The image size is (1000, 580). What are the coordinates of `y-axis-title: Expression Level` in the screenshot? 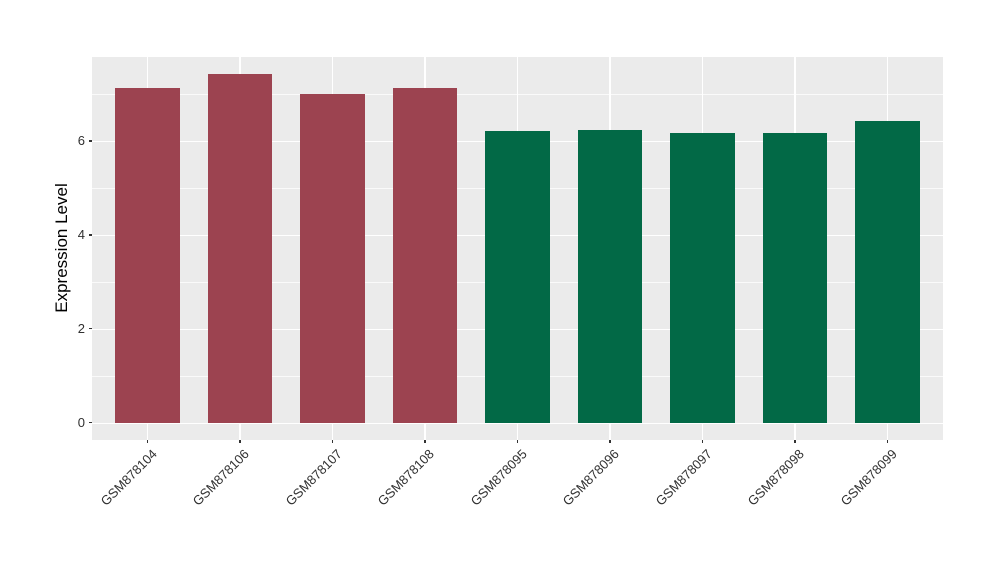 It's located at (61, 248).